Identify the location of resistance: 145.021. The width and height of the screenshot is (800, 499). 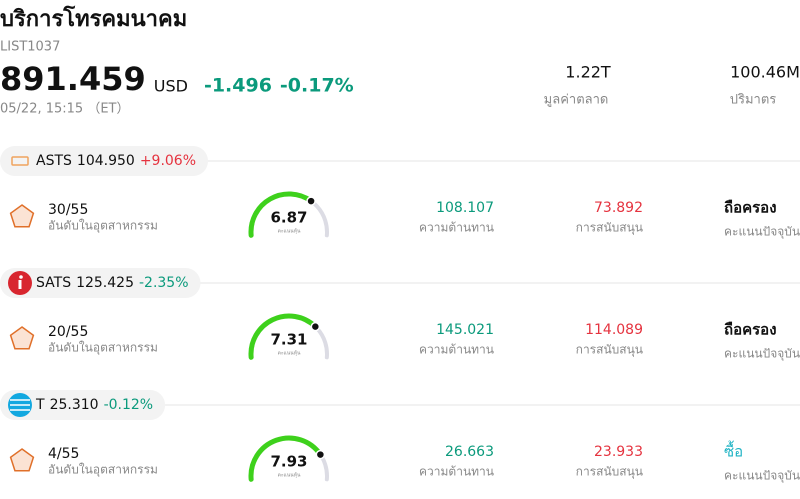
(465, 330).